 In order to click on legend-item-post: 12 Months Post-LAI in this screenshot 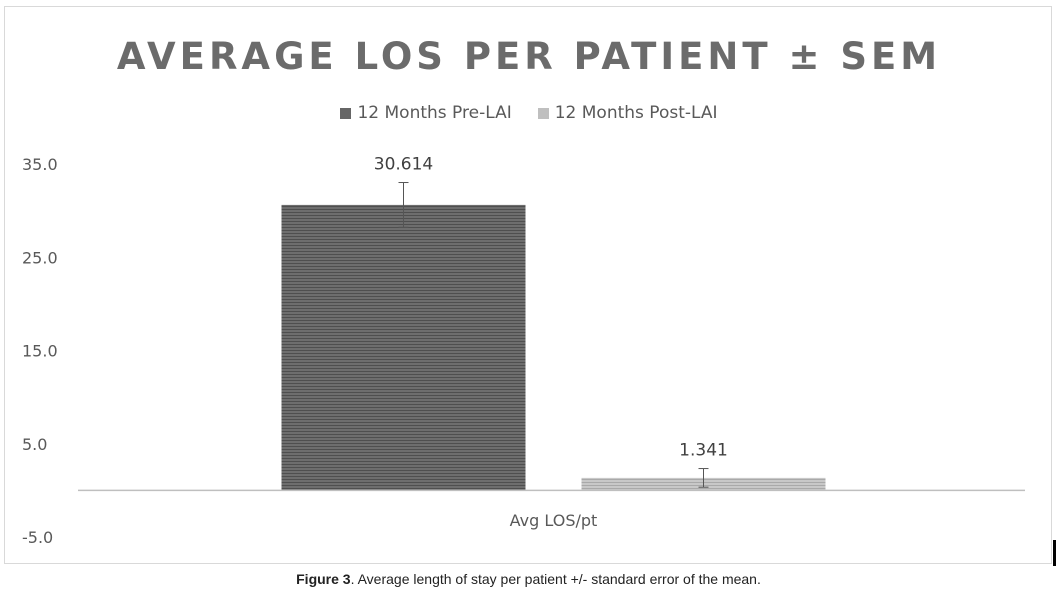, I will do `click(627, 113)`.